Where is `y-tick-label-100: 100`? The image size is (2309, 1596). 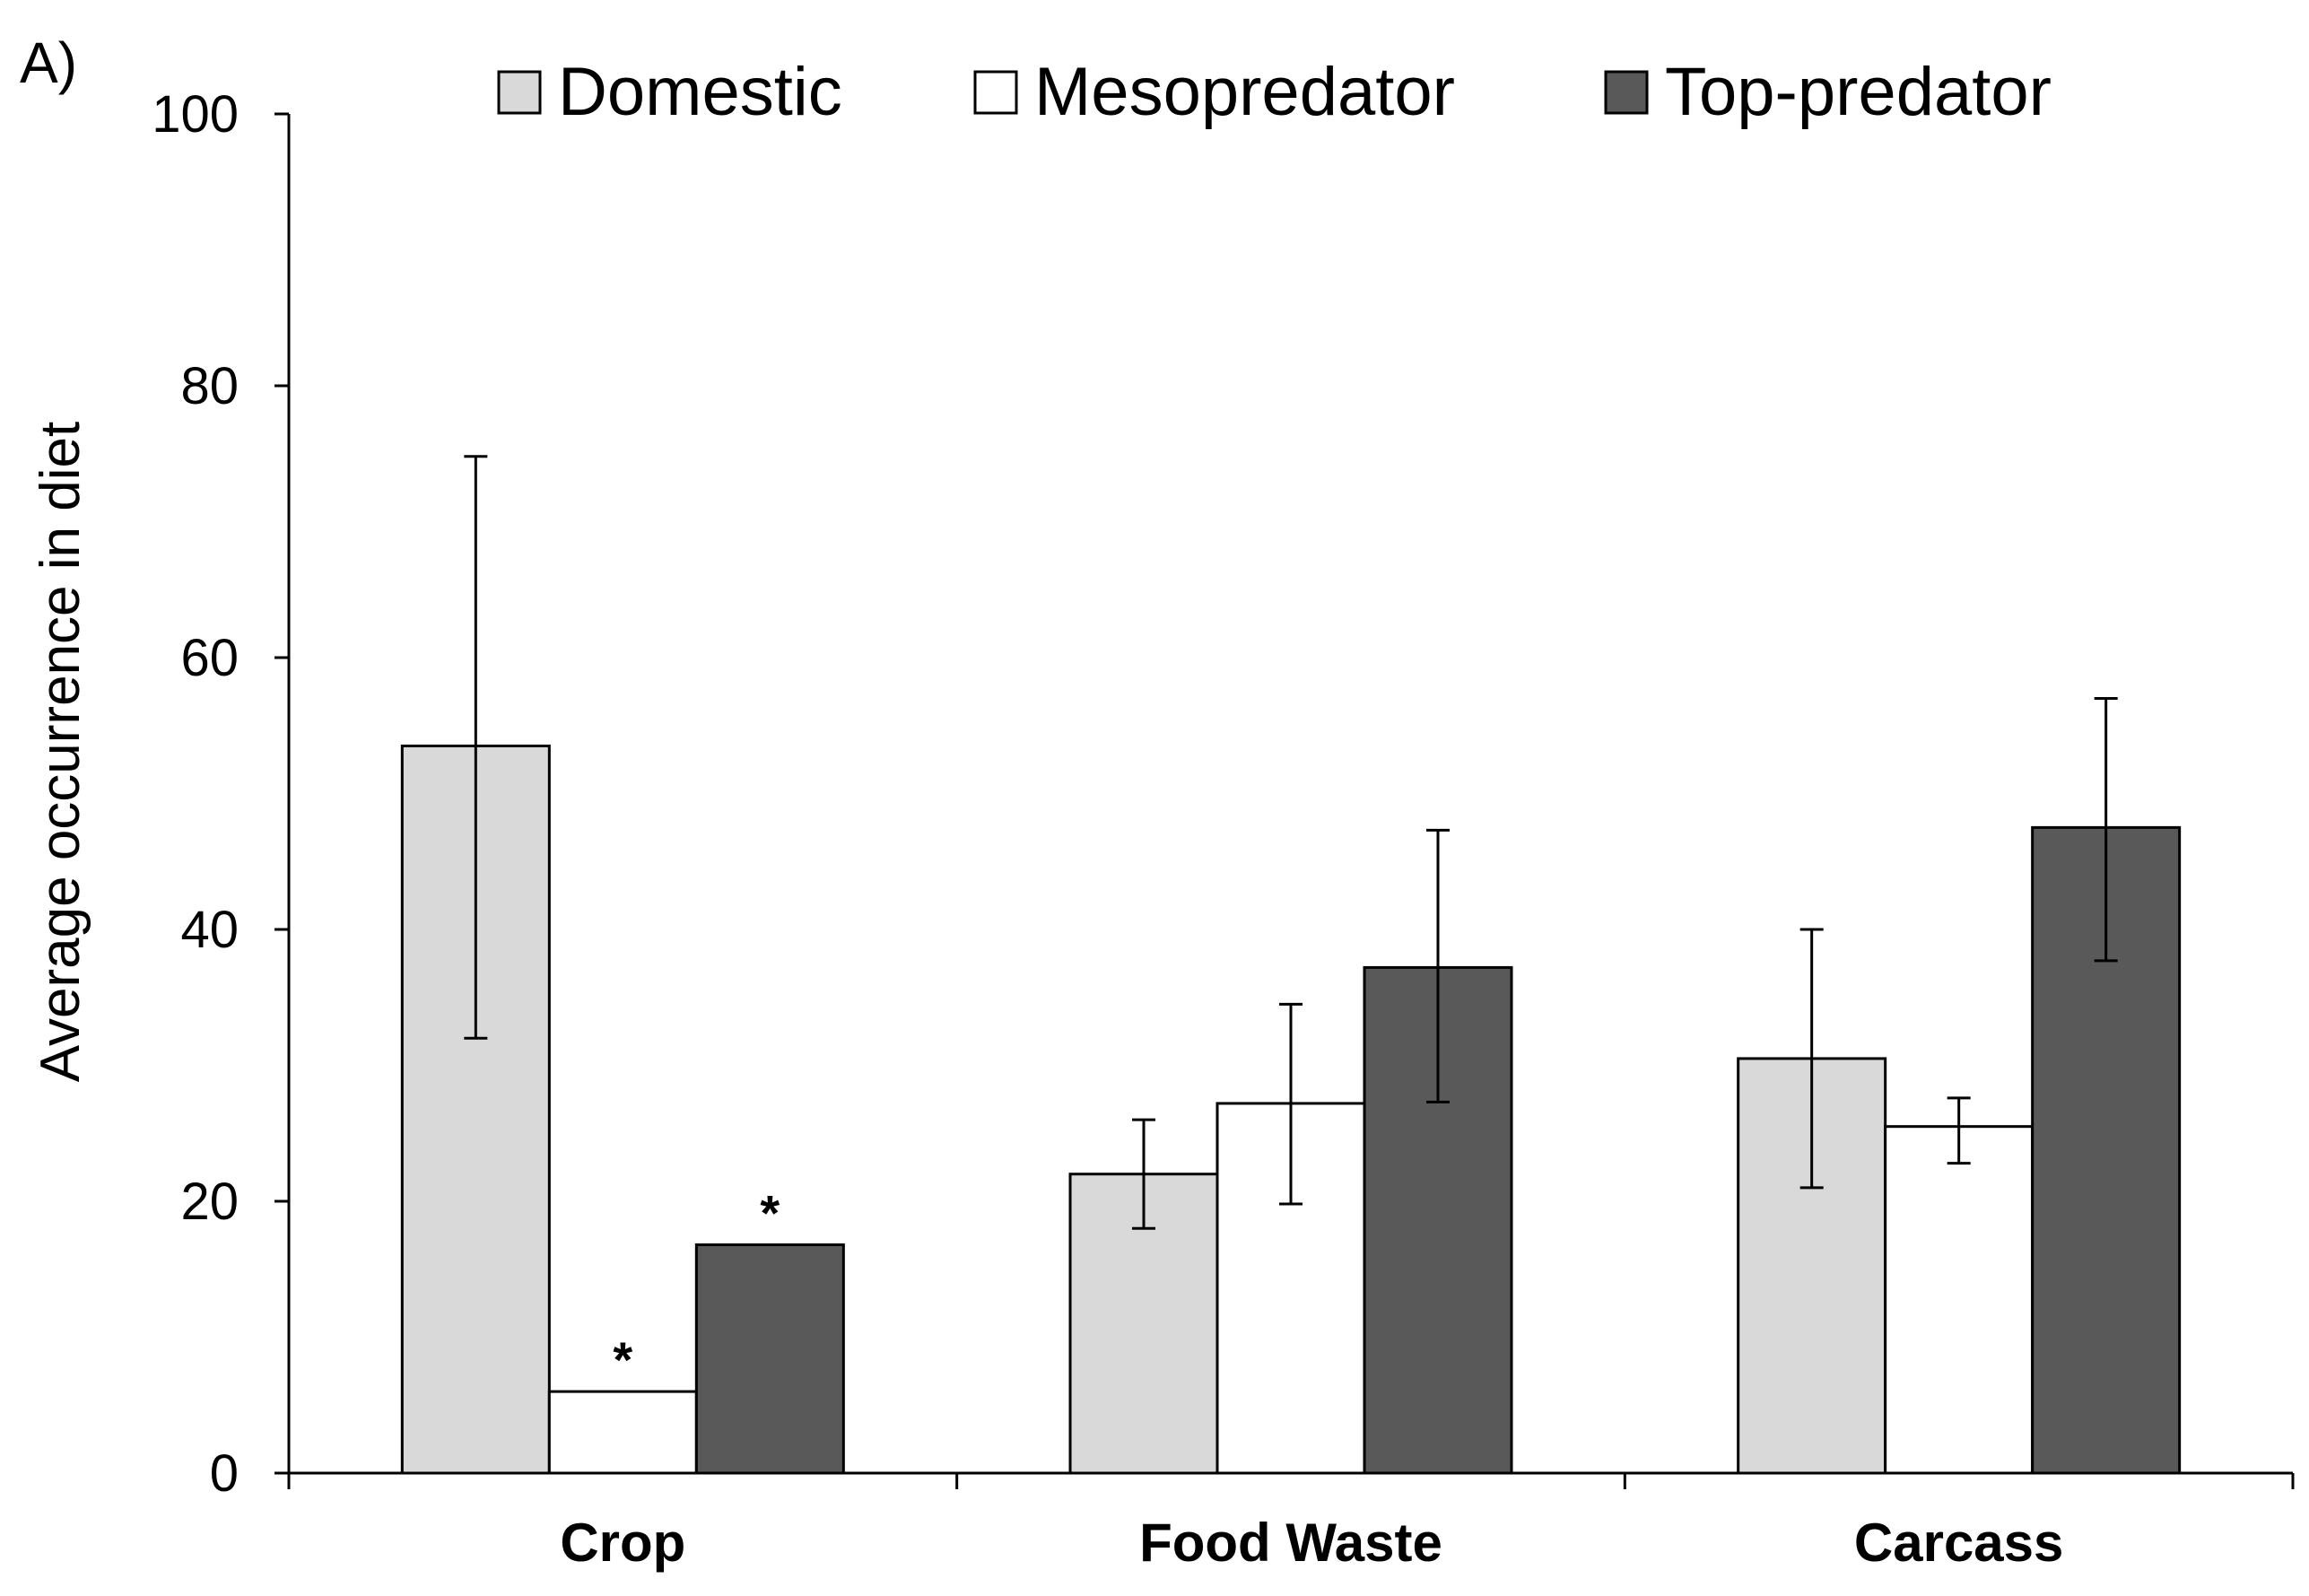
y-tick-label-100: 100 is located at coordinates (195, 114).